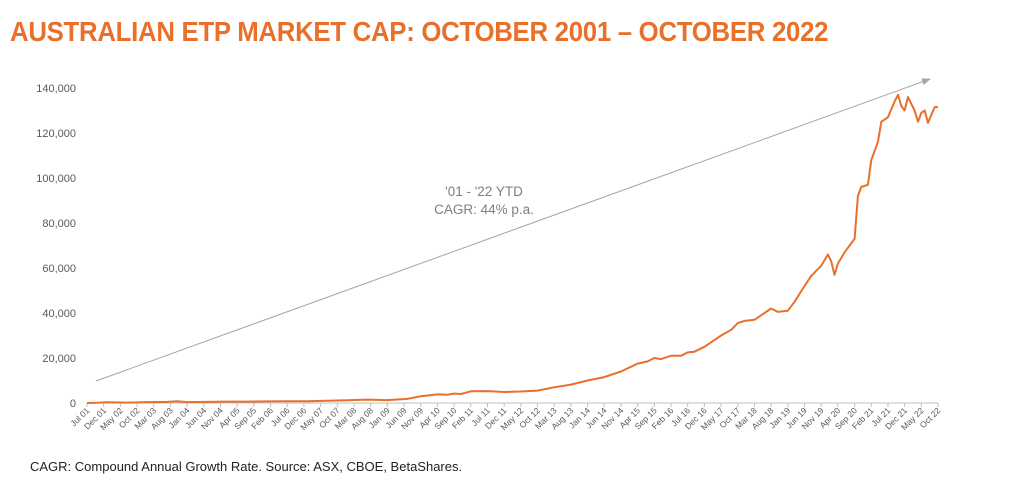  What do you see at coordinates (73, 404) in the screenshot?
I see `y-tick-label: 0` at bounding box center [73, 404].